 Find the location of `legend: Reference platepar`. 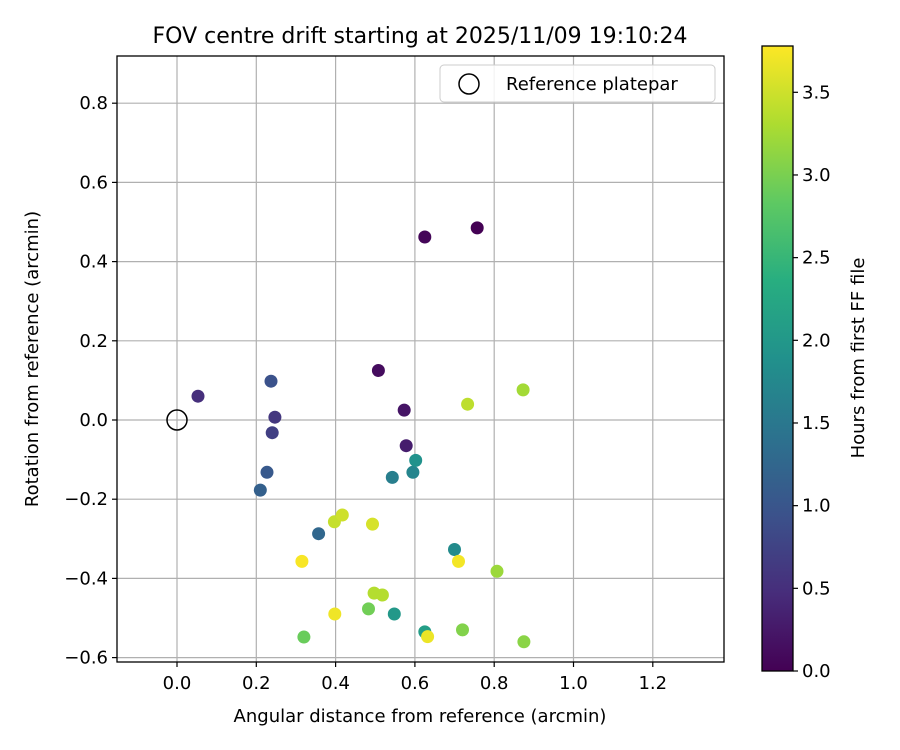

legend: Reference platepar is located at coordinates (577, 83).